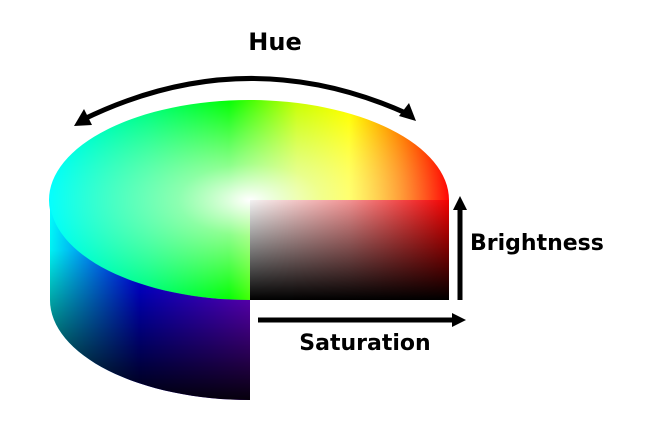 This screenshot has width=650, height=430. What do you see at coordinates (150, 300) in the screenshot?
I see `cylinder-side-shading` at bounding box center [150, 300].